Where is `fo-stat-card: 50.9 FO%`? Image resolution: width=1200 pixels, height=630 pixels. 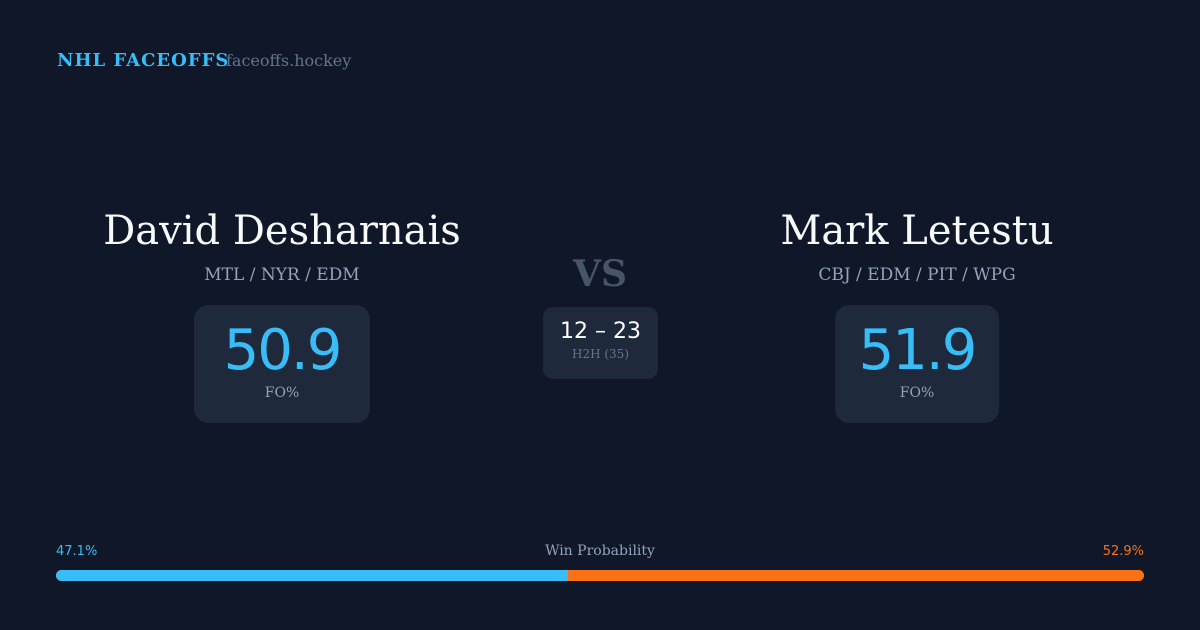 fo-stat-card: 50.9 FO% is located at coordinates (282, 364).